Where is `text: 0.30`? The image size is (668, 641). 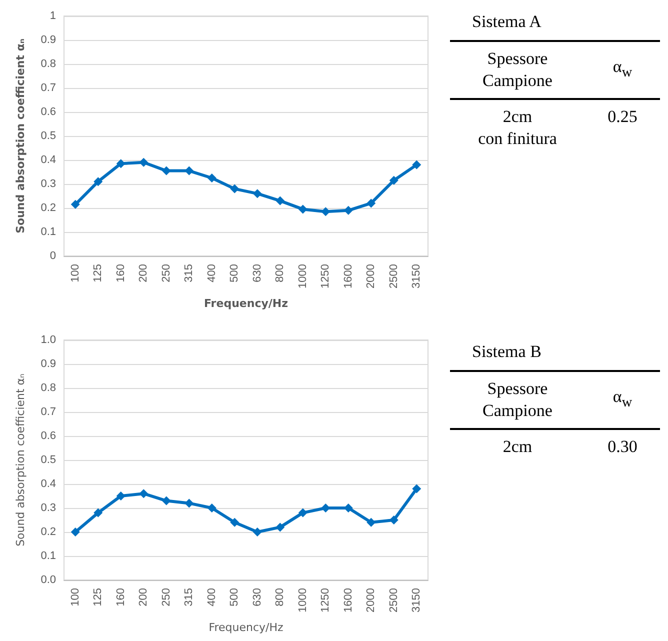 text: 0.30 is located at coordinates (622, 447).